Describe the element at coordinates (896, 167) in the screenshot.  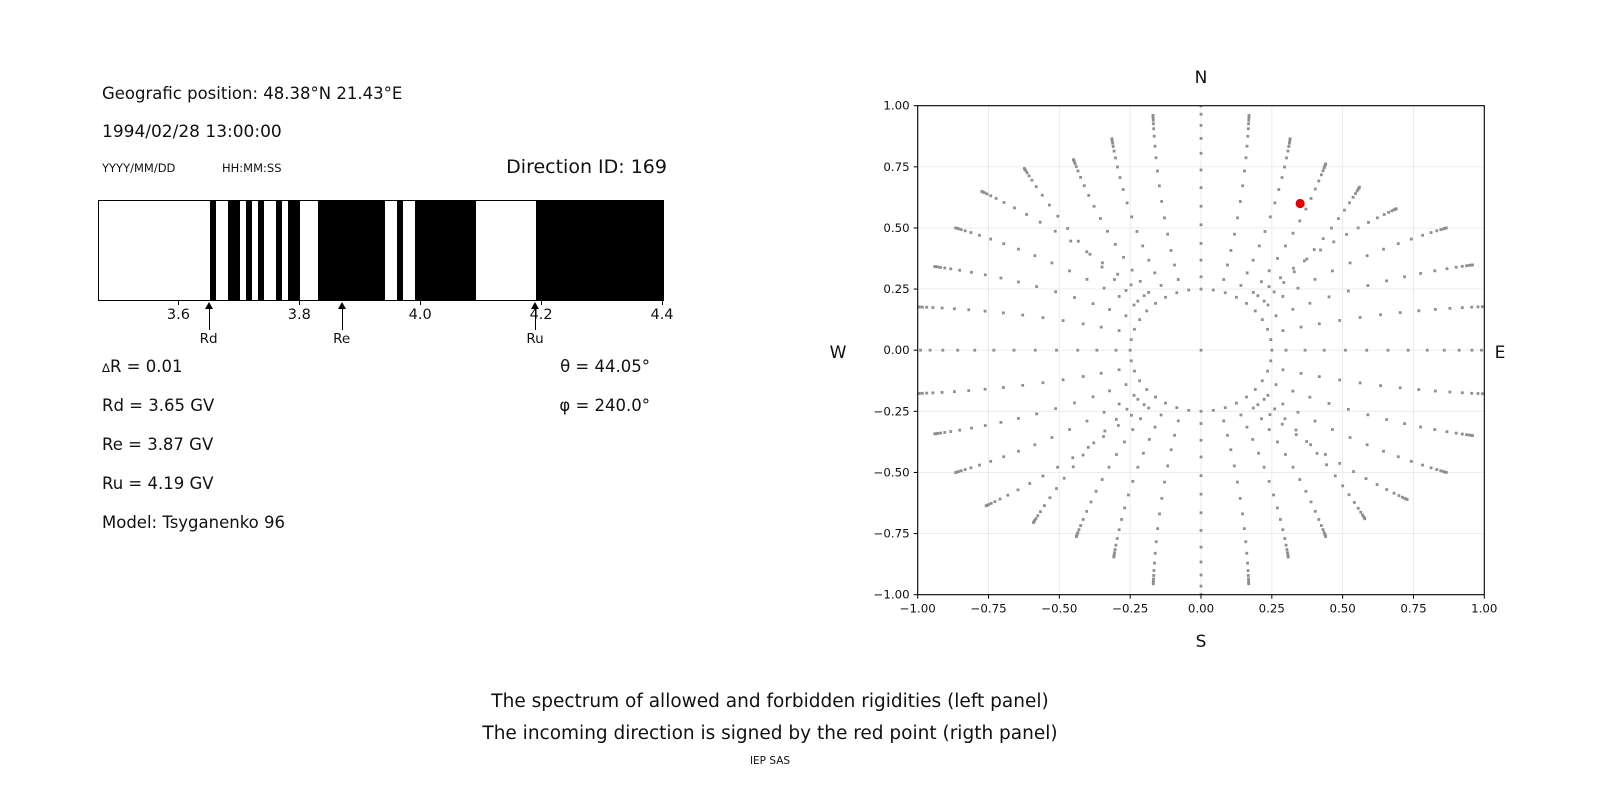
I see `y-tick-label: 0.75` at that location.